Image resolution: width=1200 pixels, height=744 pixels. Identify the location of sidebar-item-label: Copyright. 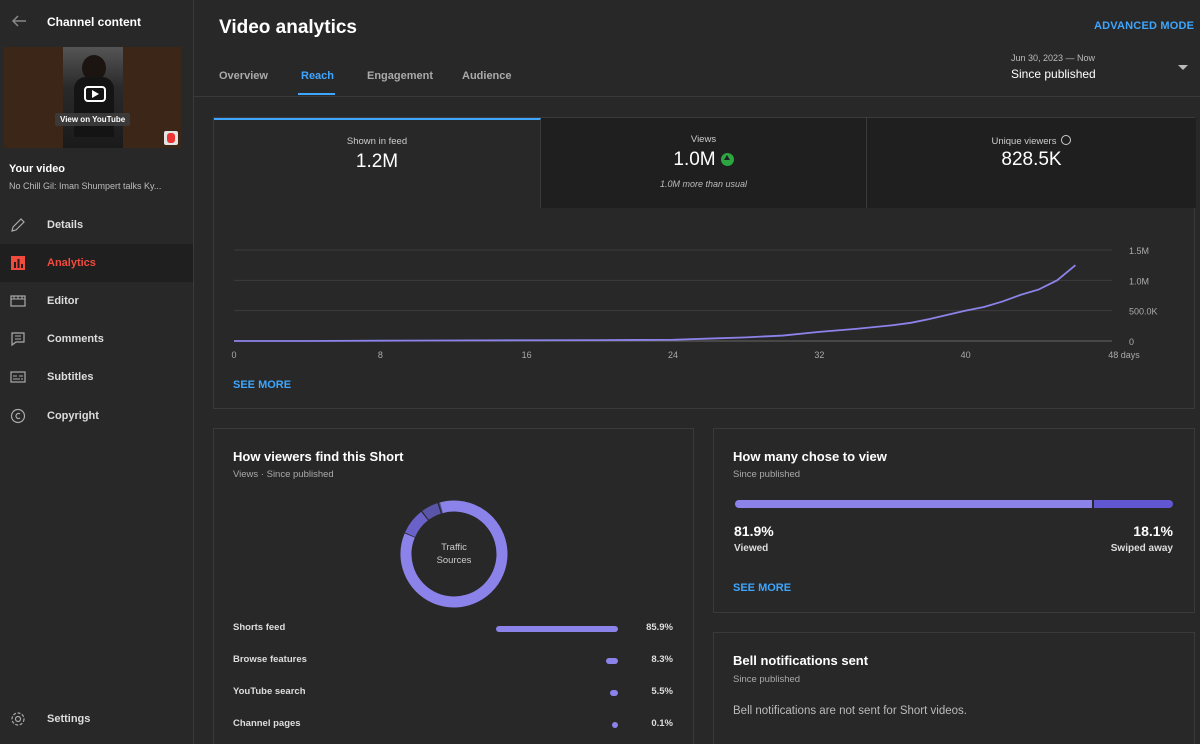
(73, 416).